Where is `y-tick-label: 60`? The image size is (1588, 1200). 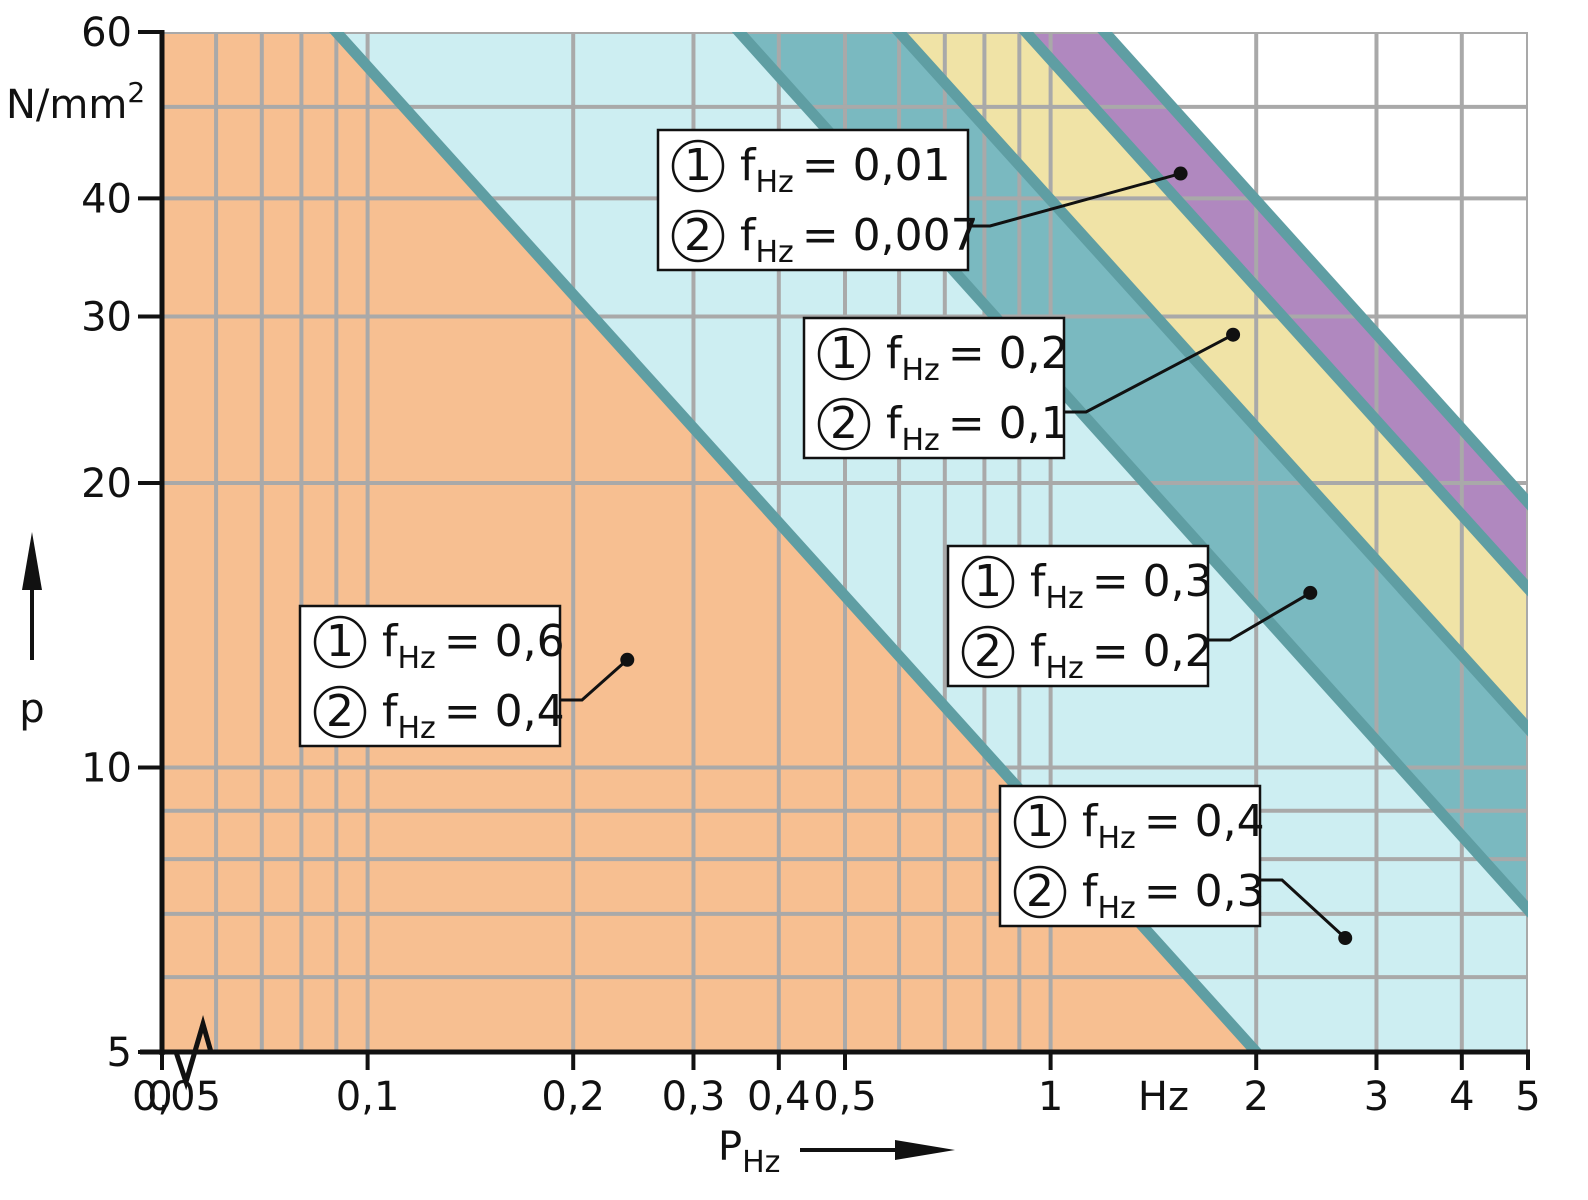
y-tick-label: 60 is located at coordinates (106, 33).